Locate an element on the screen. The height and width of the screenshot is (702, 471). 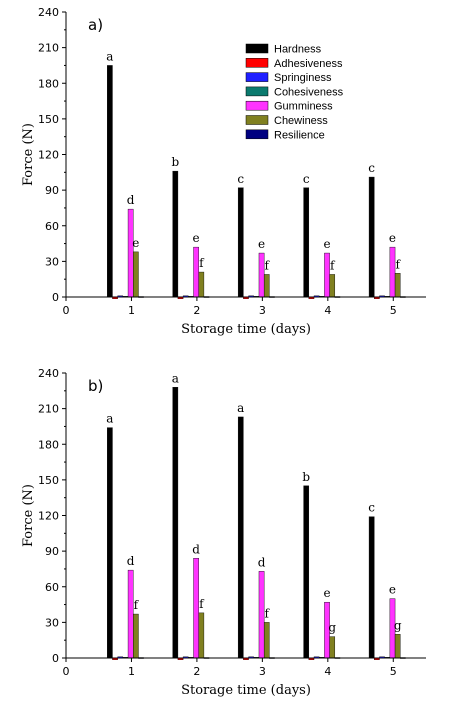
legend-label-chewiness: Chewiness is located at coordinates (301, 121).